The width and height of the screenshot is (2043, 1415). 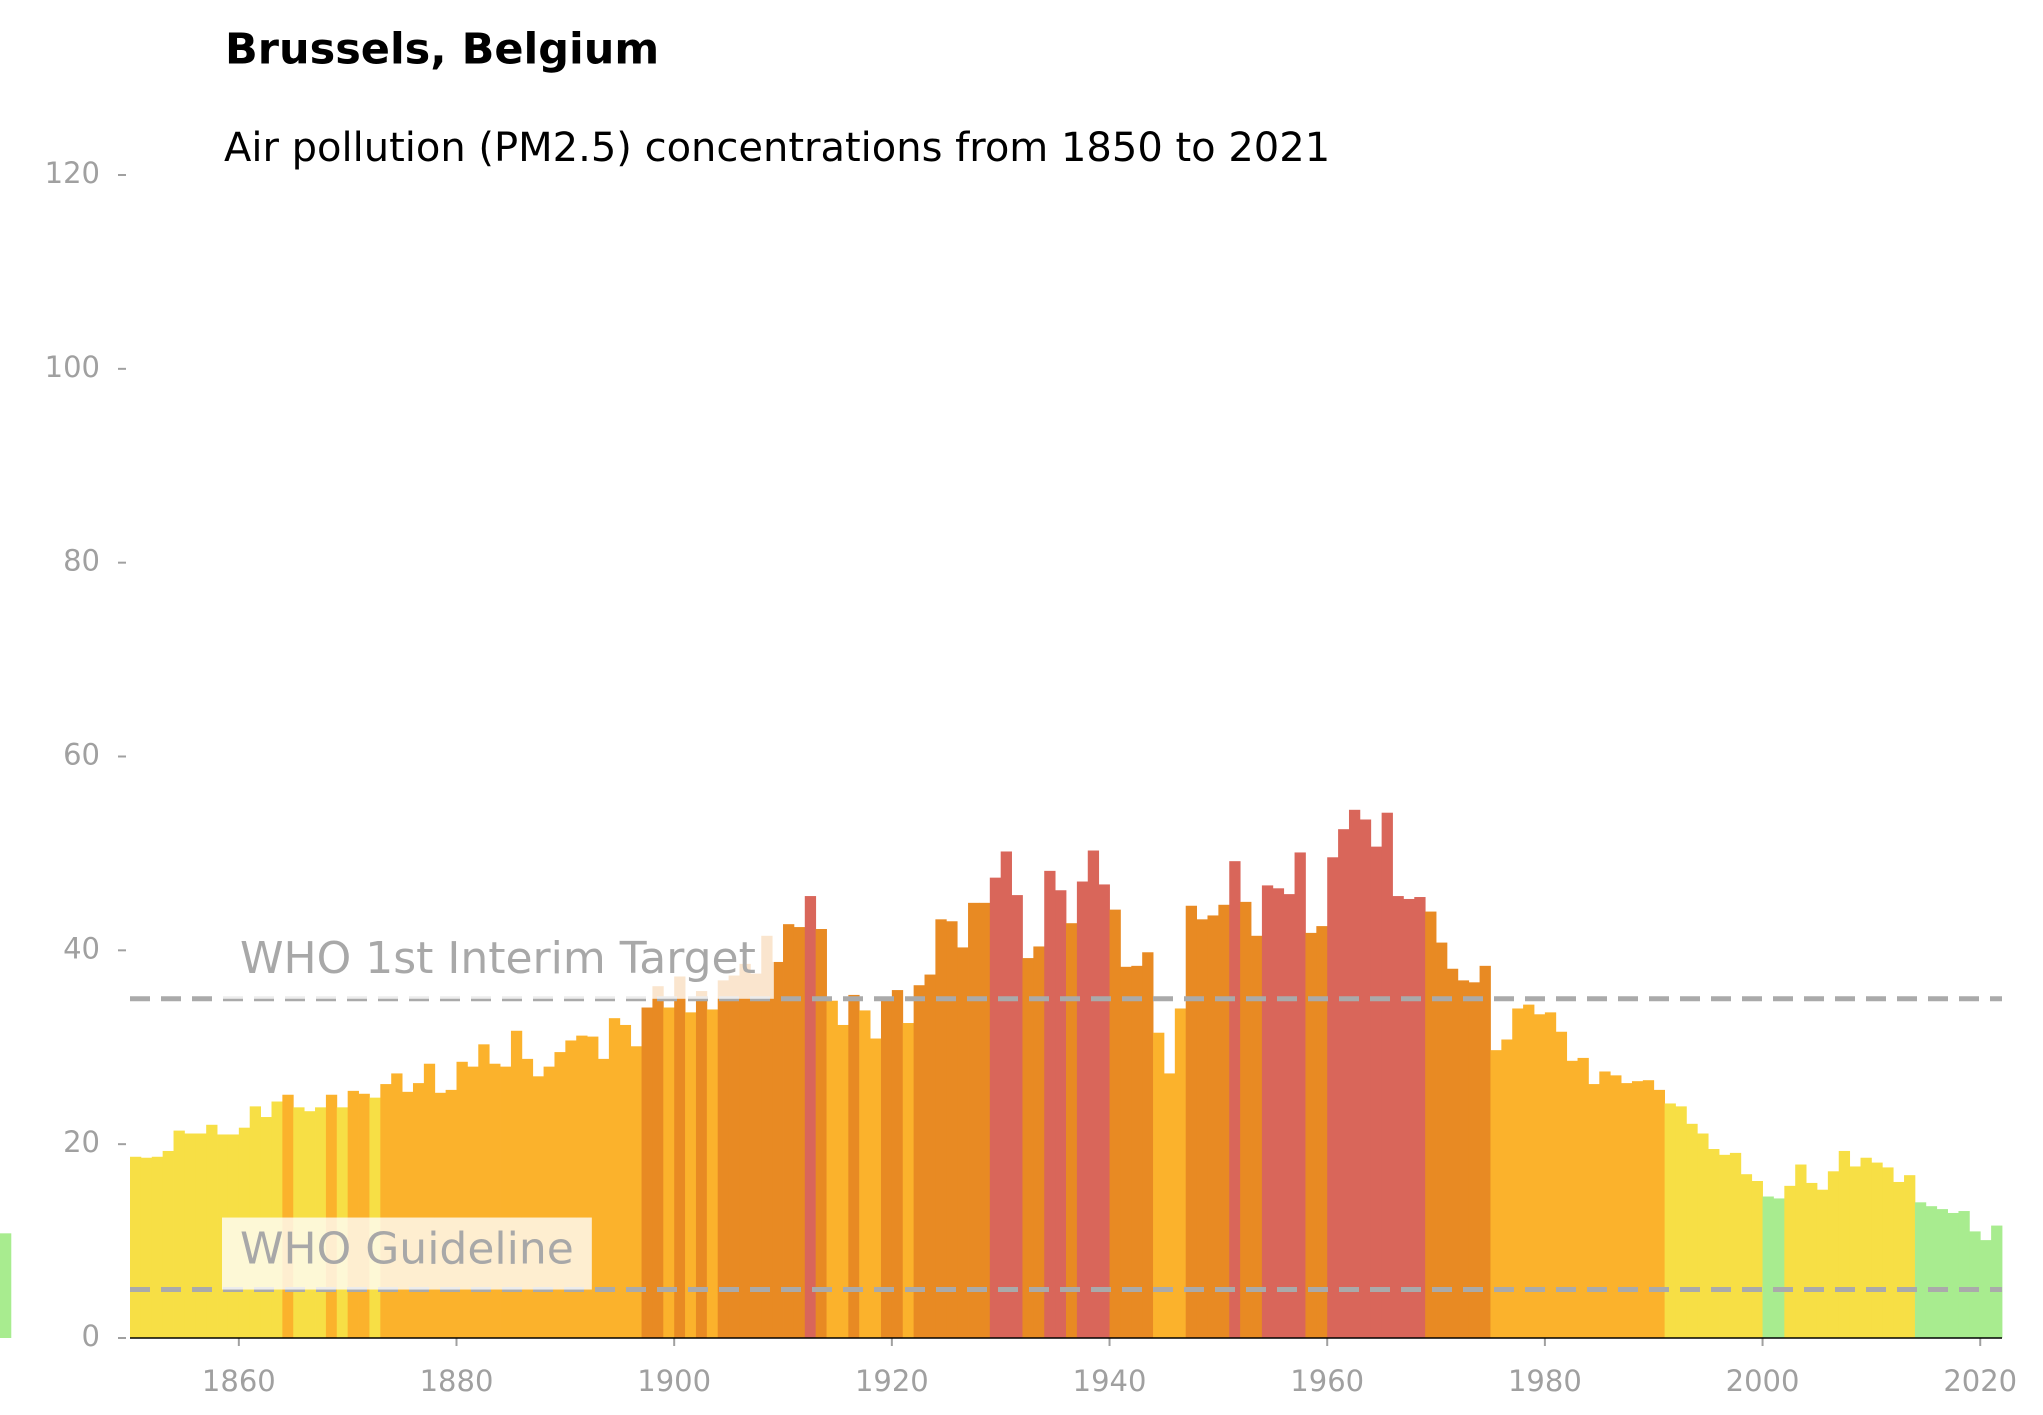 I want to click on x-tick-label: 1960, so click(x=1327, y=1381).